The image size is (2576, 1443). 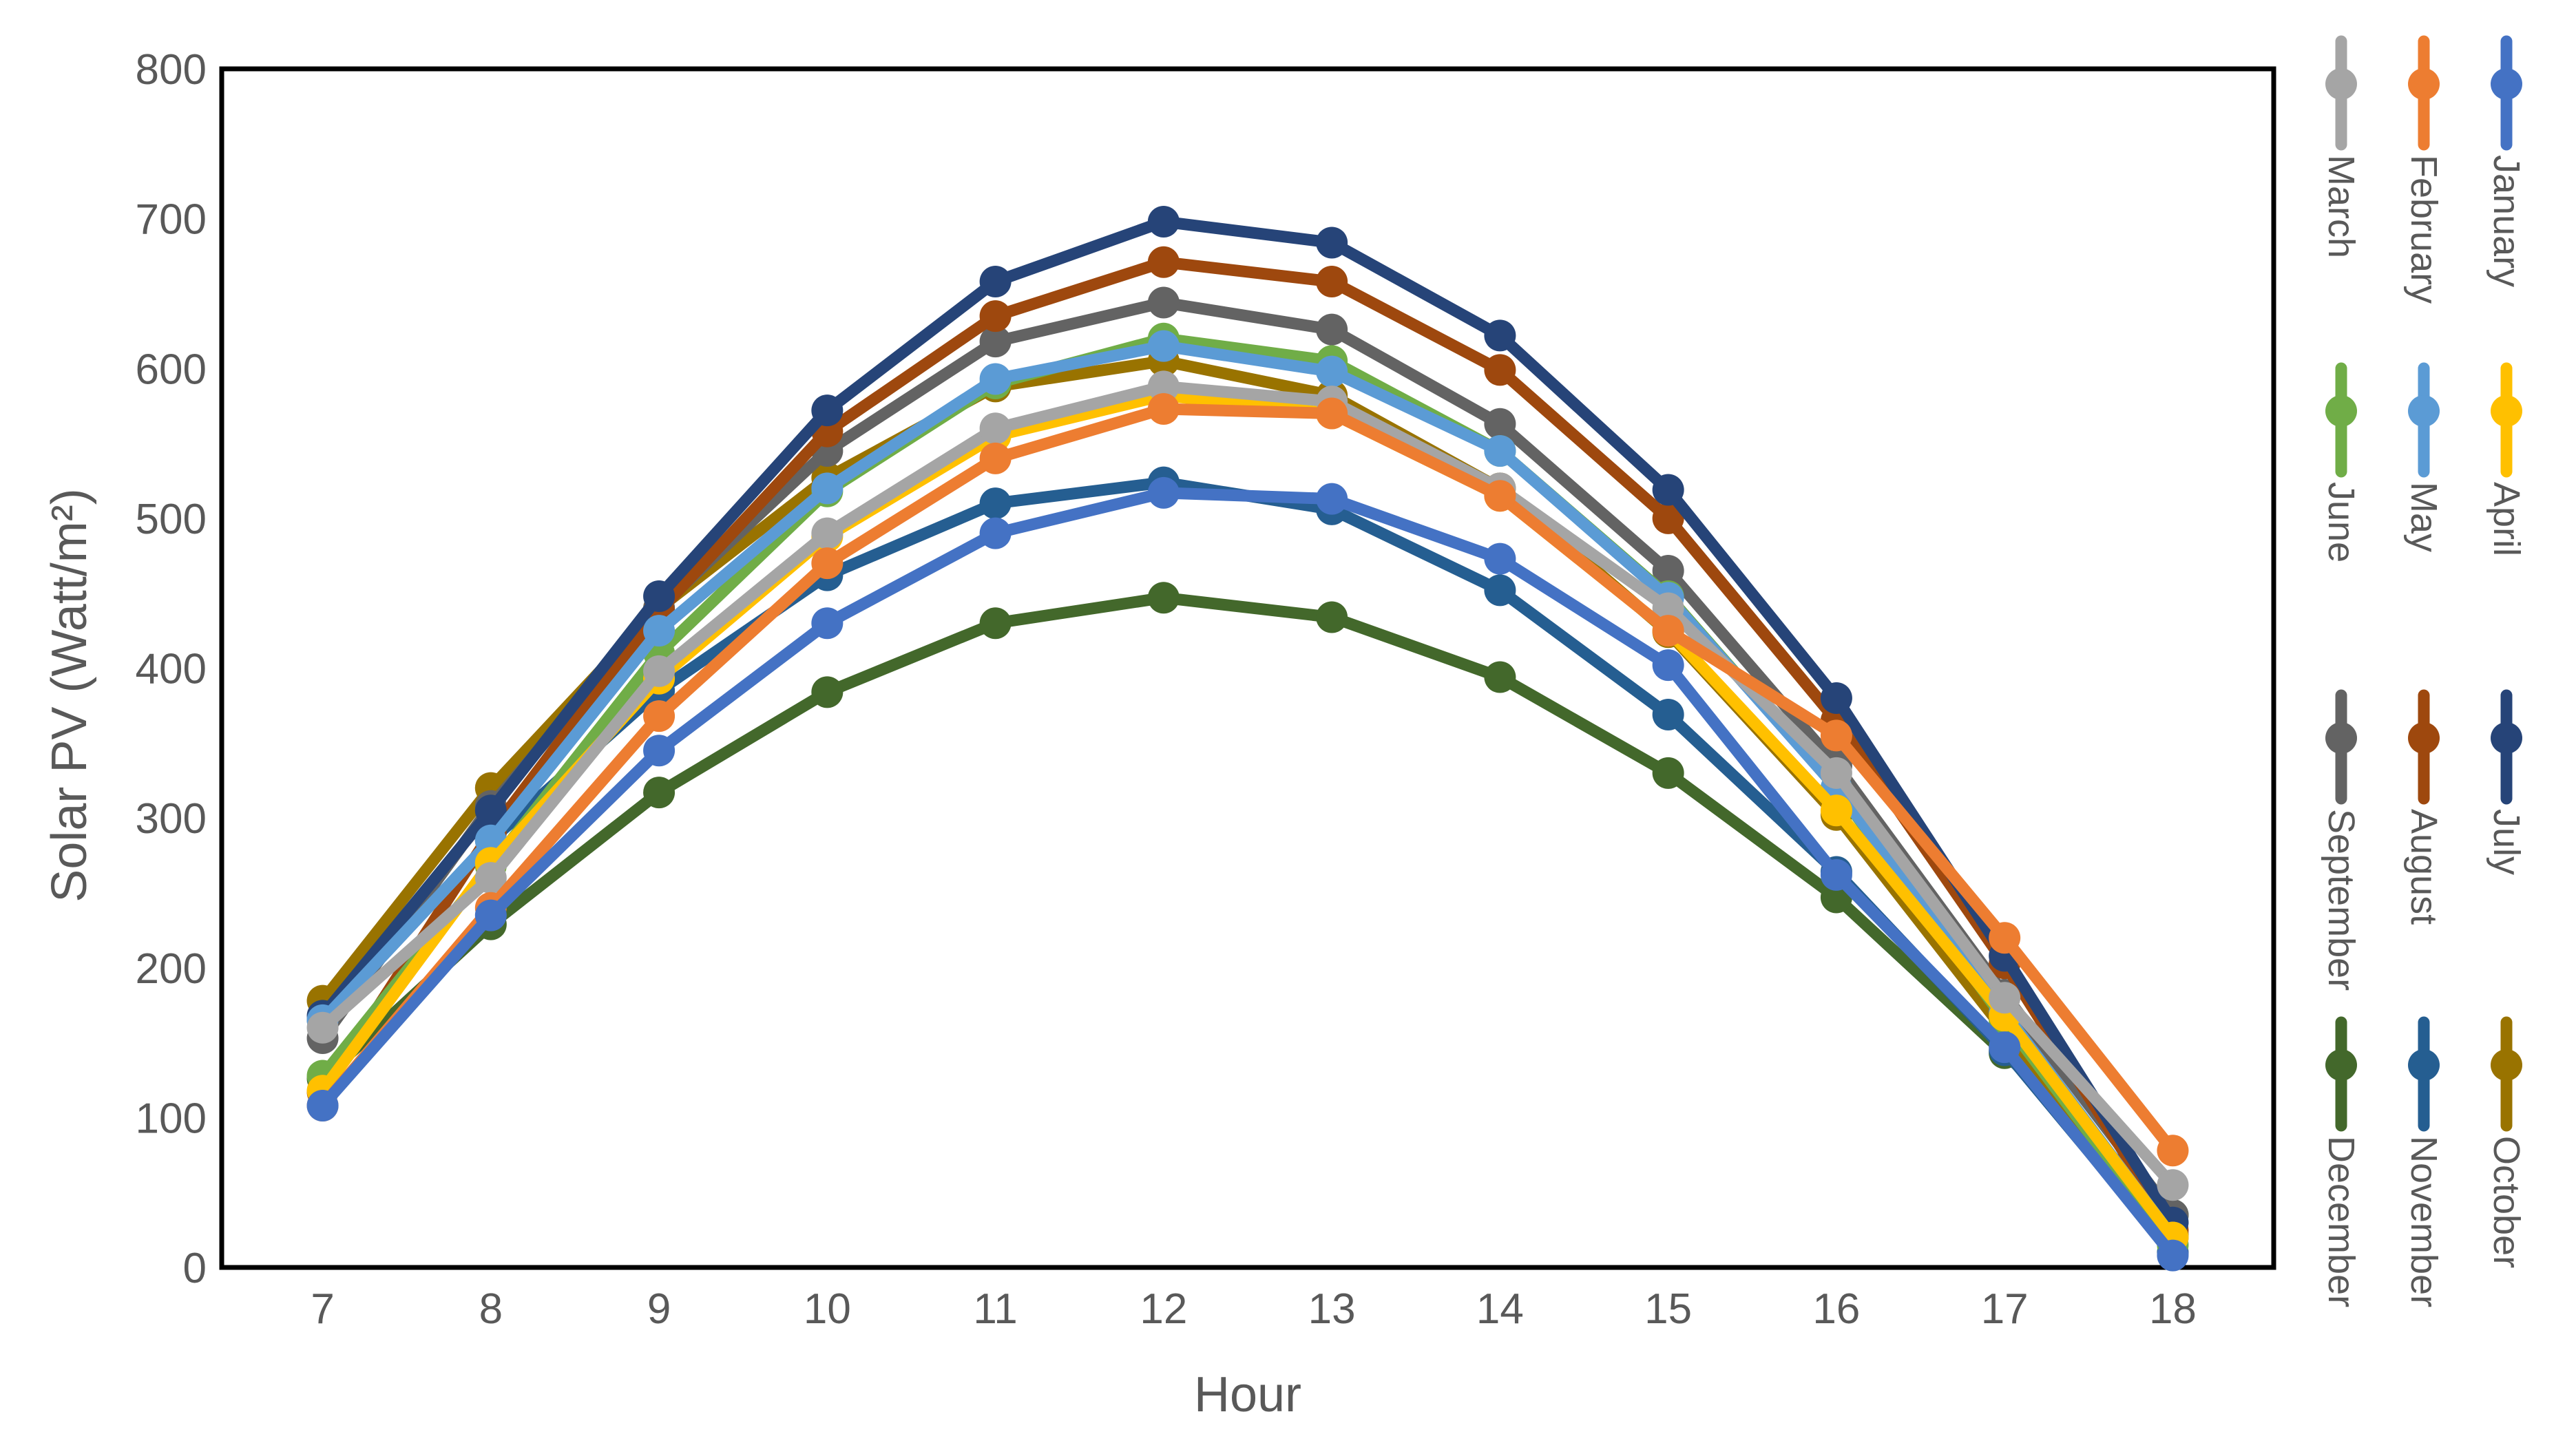 What do you see at coordinates (1668, 1309) in the screenshot?
I see `x-tick-label: 15` at bounding box center [1668, 1309].